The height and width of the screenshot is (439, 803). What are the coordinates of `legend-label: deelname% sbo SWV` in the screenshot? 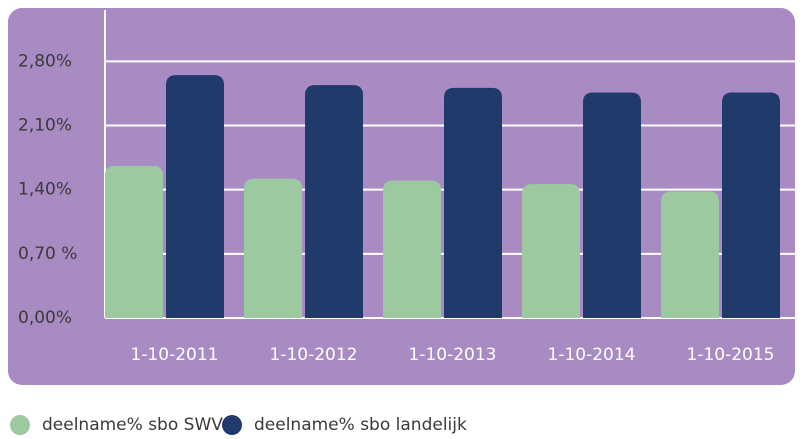 It's located at (132, 425).